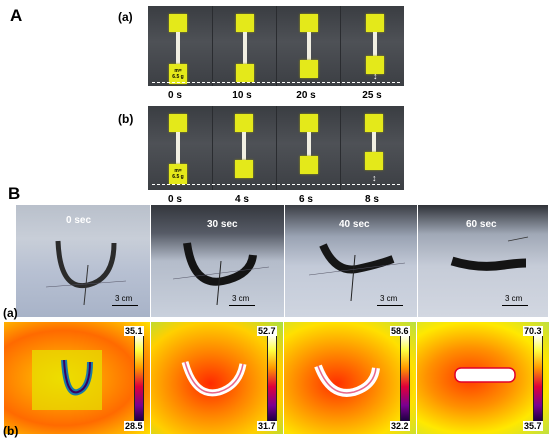  I want to click on panel-a-row-b-label: (b), so click(126, 119).